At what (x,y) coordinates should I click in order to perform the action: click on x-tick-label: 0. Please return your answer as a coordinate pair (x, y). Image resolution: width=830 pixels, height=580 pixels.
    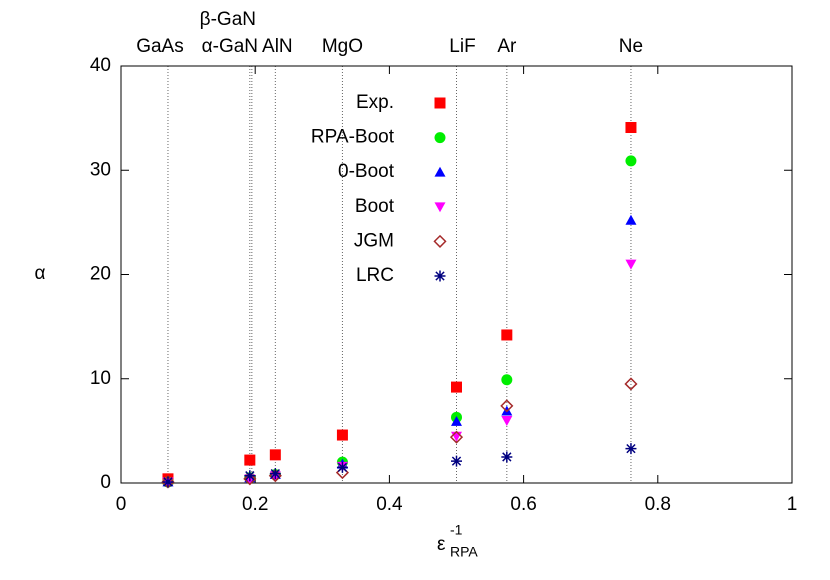
    Looking at the image, I should click on (121, 504).